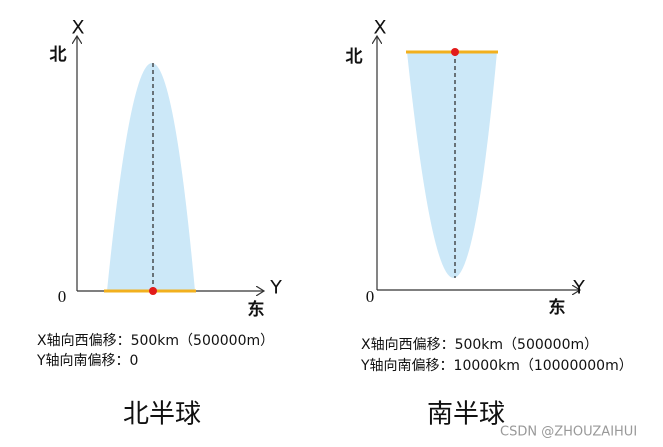 The width and height of the screenshot is (663, 447). Describe the element at coordinates (568, 432) in the screenshot. I see `watermark: CSDN @ZHOUZAIHUI` at that location.